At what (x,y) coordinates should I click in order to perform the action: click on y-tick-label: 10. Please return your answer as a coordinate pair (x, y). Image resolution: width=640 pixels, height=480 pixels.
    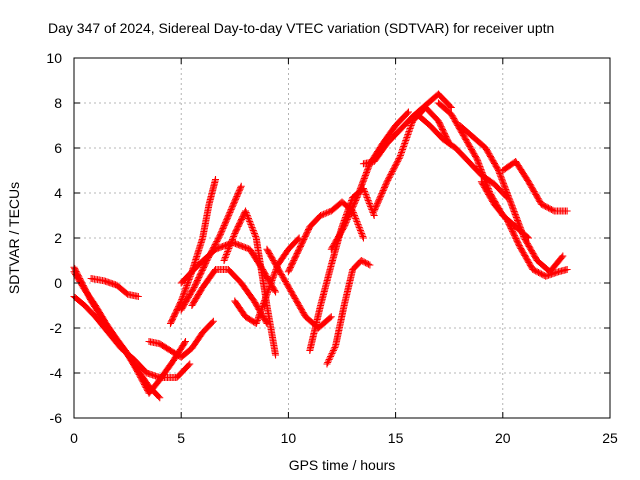
    Looking at the image, I should click on (54, 58).